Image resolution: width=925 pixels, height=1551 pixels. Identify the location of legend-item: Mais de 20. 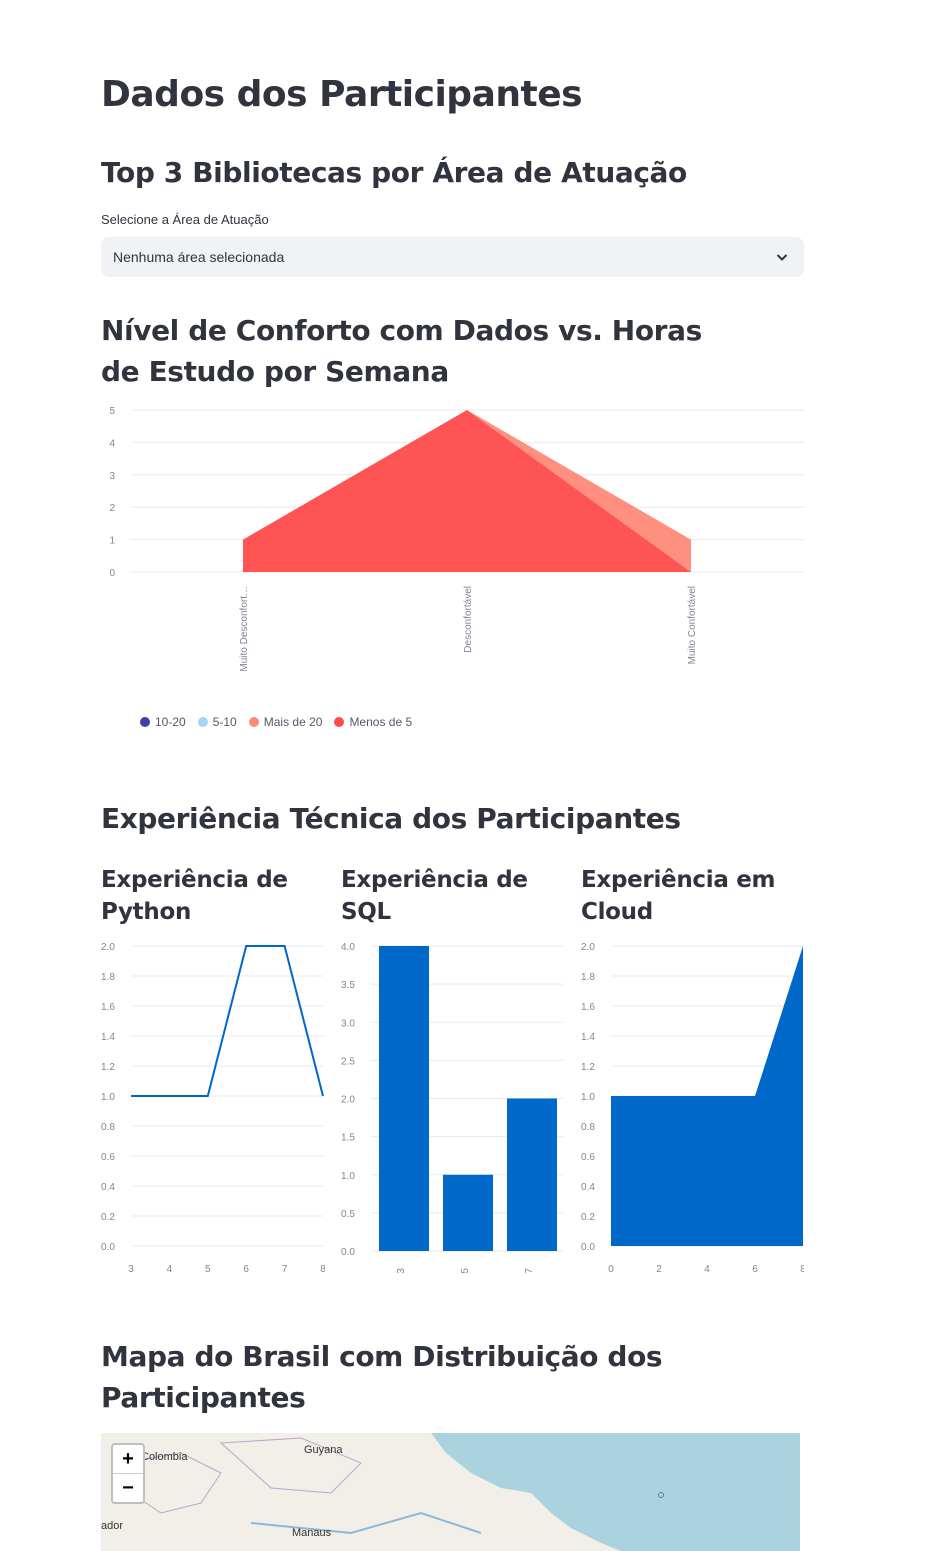
(285, 722).